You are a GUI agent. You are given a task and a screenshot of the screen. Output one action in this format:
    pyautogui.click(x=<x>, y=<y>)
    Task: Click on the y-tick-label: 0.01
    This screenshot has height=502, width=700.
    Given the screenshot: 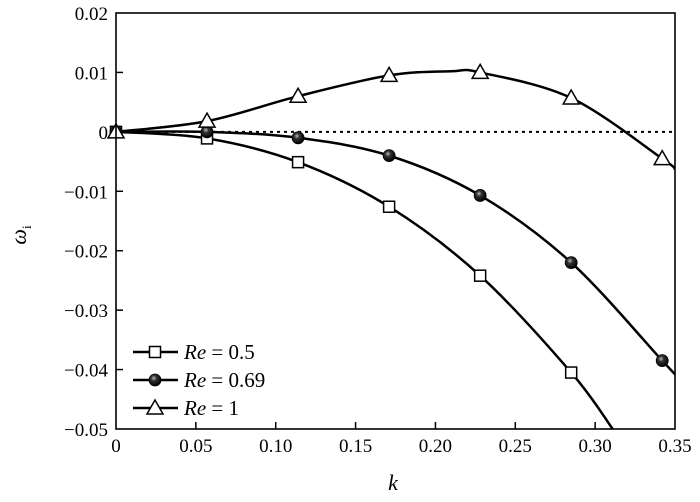 What is the action you would take?
    pyautogui.click(x=91, y=73)
    